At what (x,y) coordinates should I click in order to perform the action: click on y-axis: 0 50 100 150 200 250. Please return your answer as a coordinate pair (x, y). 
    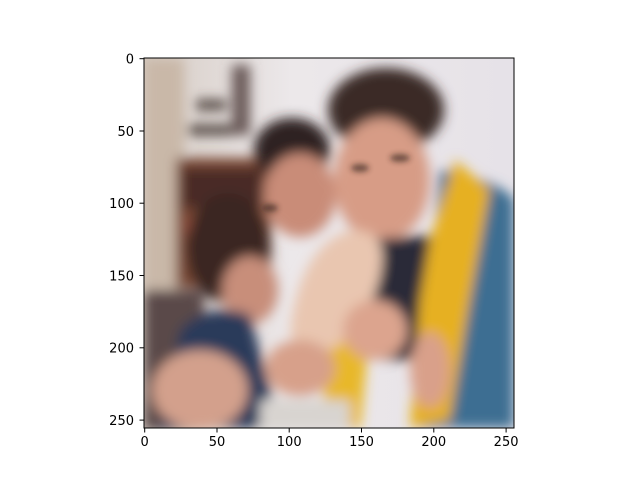
    Looking at the image, I should click on (126, 241).